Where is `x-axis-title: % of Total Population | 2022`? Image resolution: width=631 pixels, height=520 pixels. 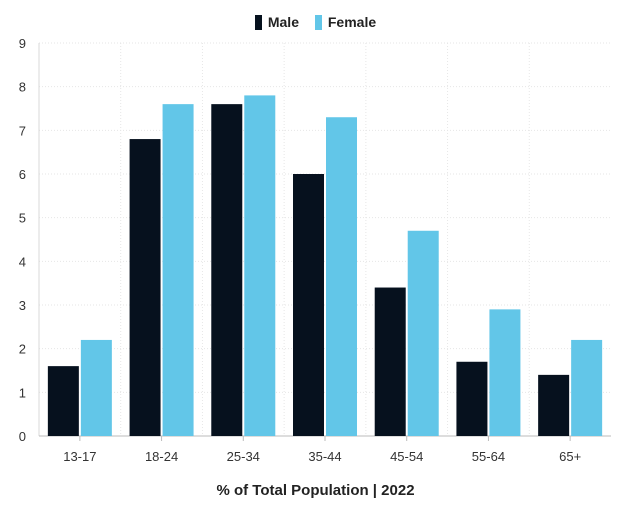
x-axis-title: % of Total Population | 2022 is located at coordinates (315, 490).